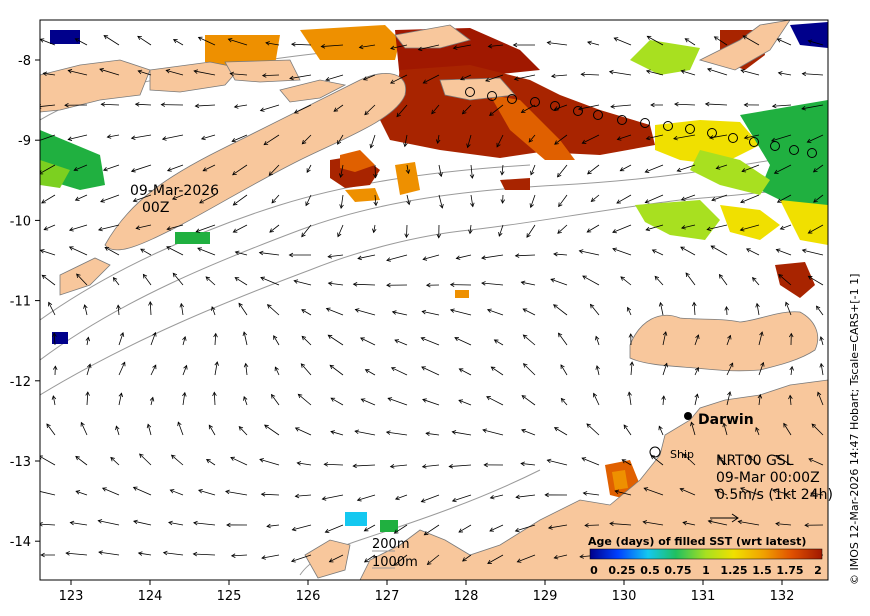  What do you see at coordinates (395, 562) in the screenshot?
I see `depth-1000-label: 1000m` at bounding box center [395, 562].